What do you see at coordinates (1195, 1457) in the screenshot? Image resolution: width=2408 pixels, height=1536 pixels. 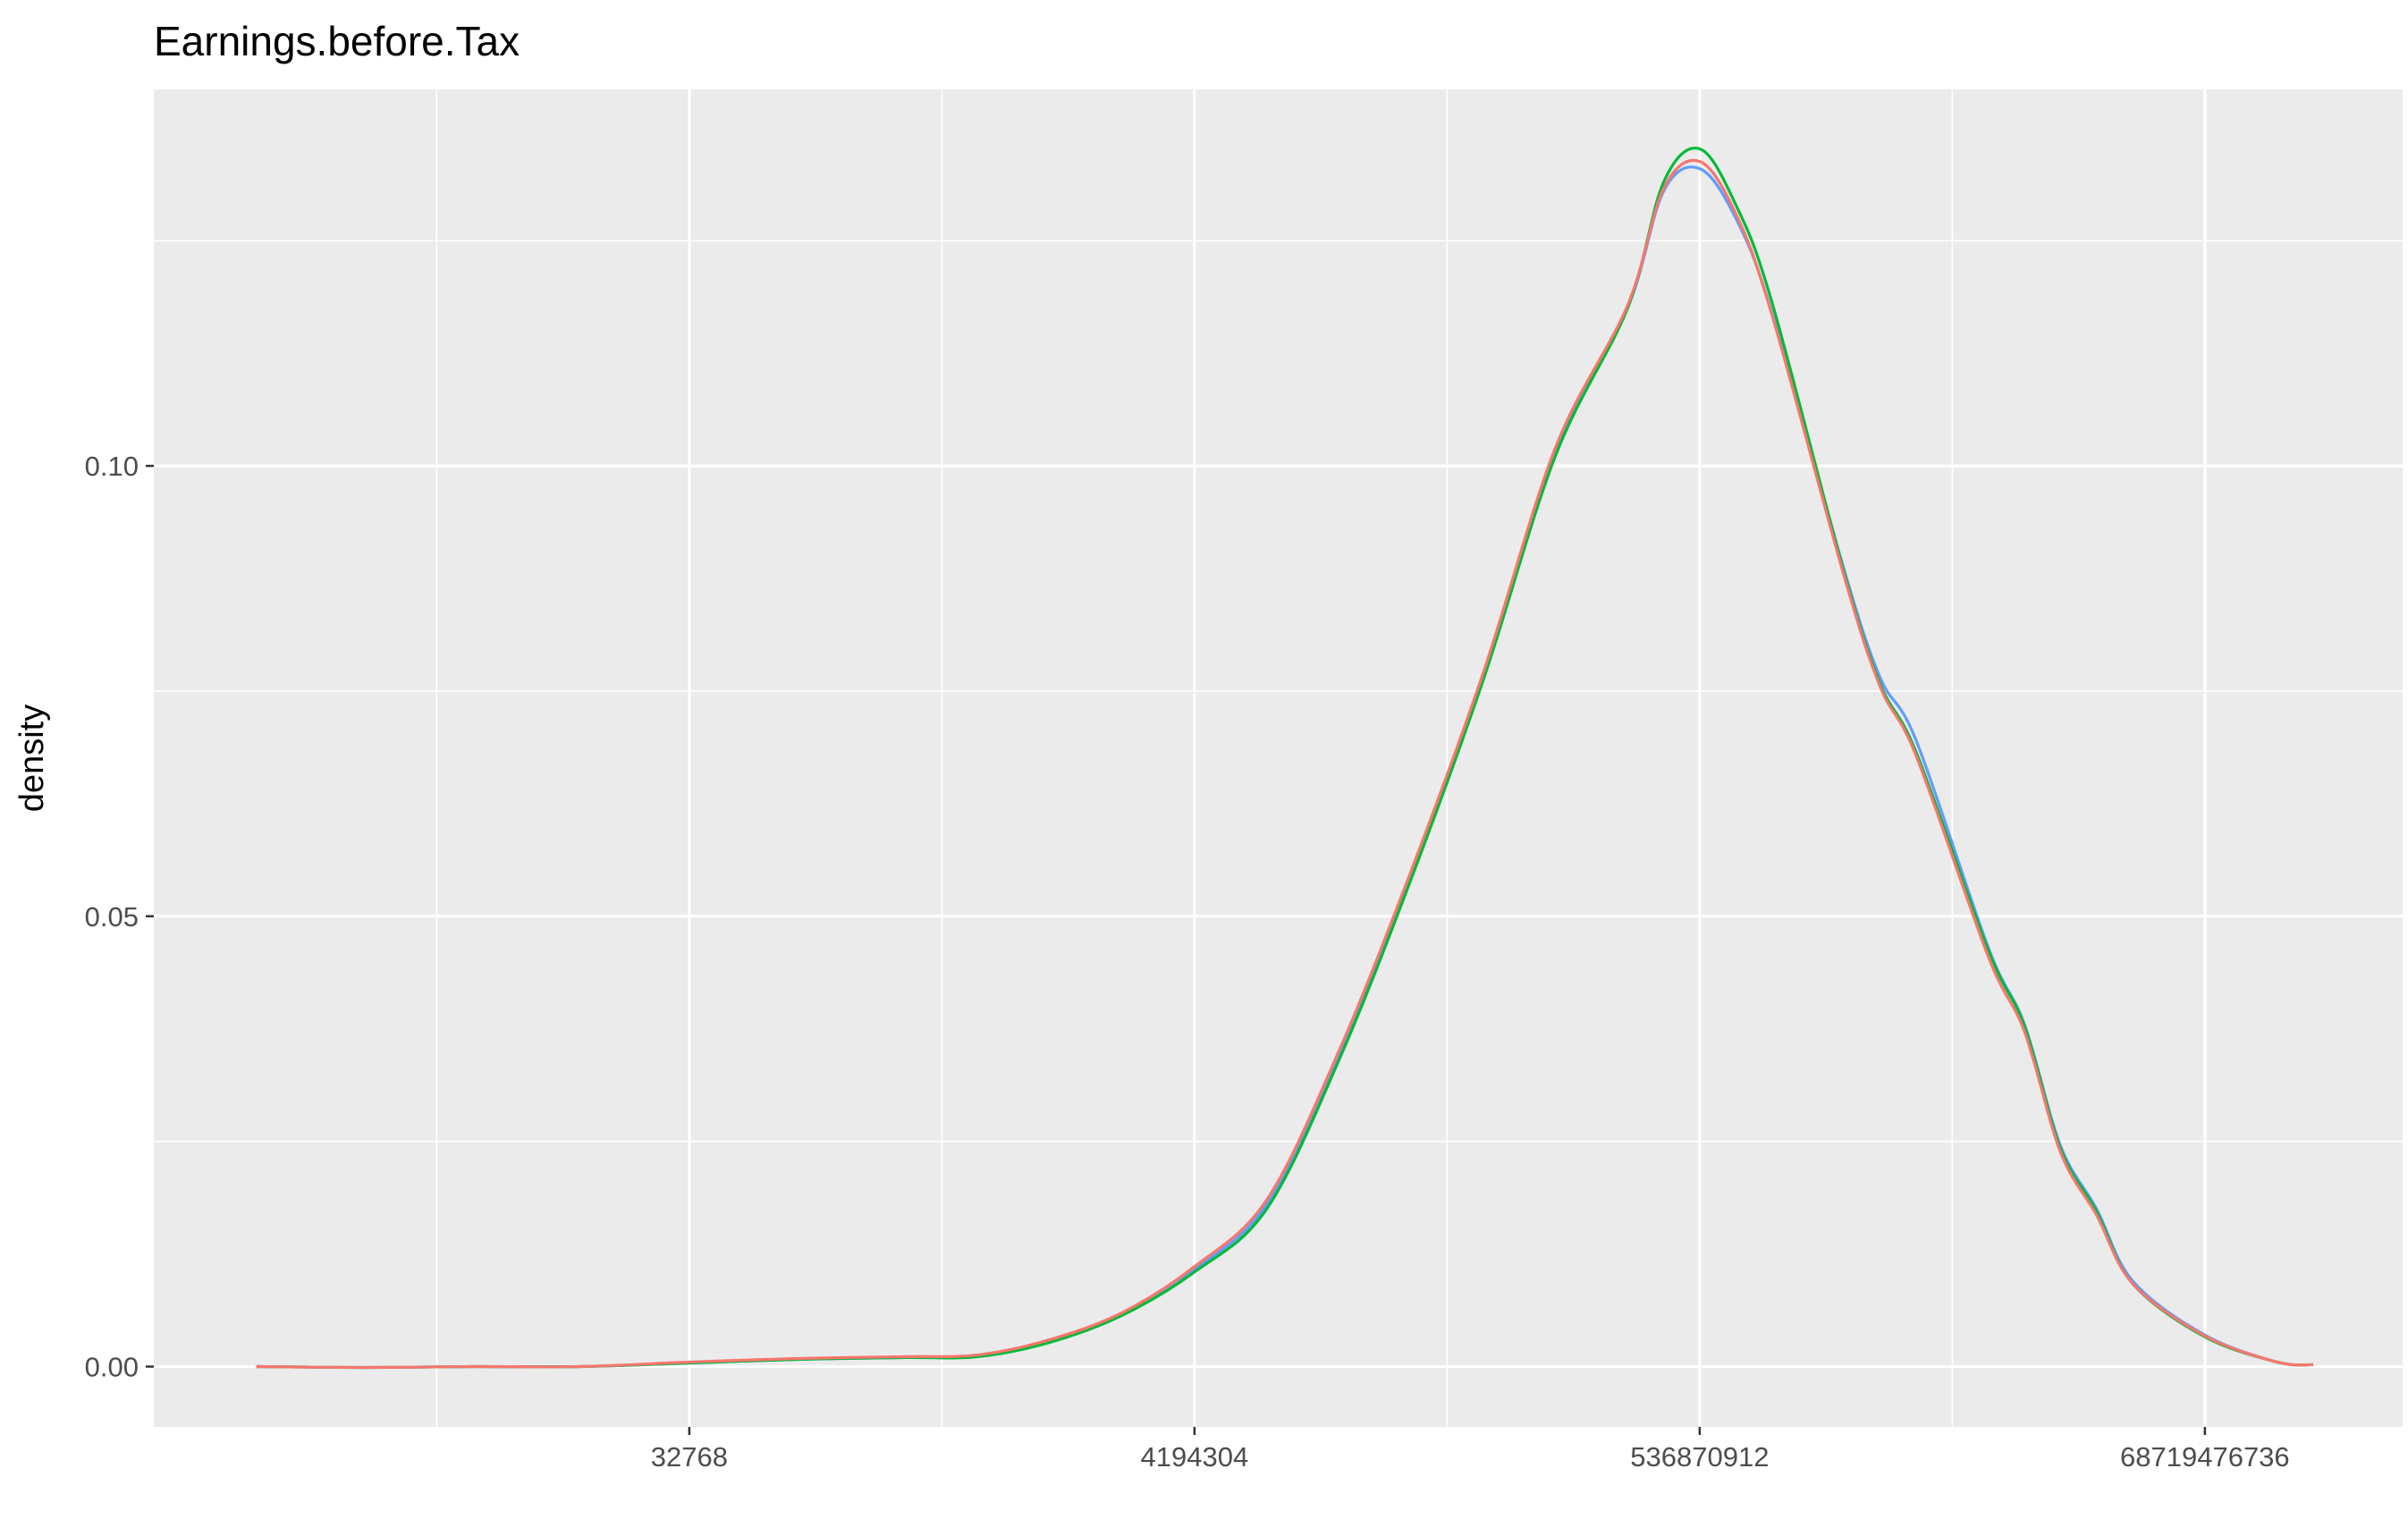 I see `x-tick-label-1: 4194304` at bounding box center [1195, 1457].